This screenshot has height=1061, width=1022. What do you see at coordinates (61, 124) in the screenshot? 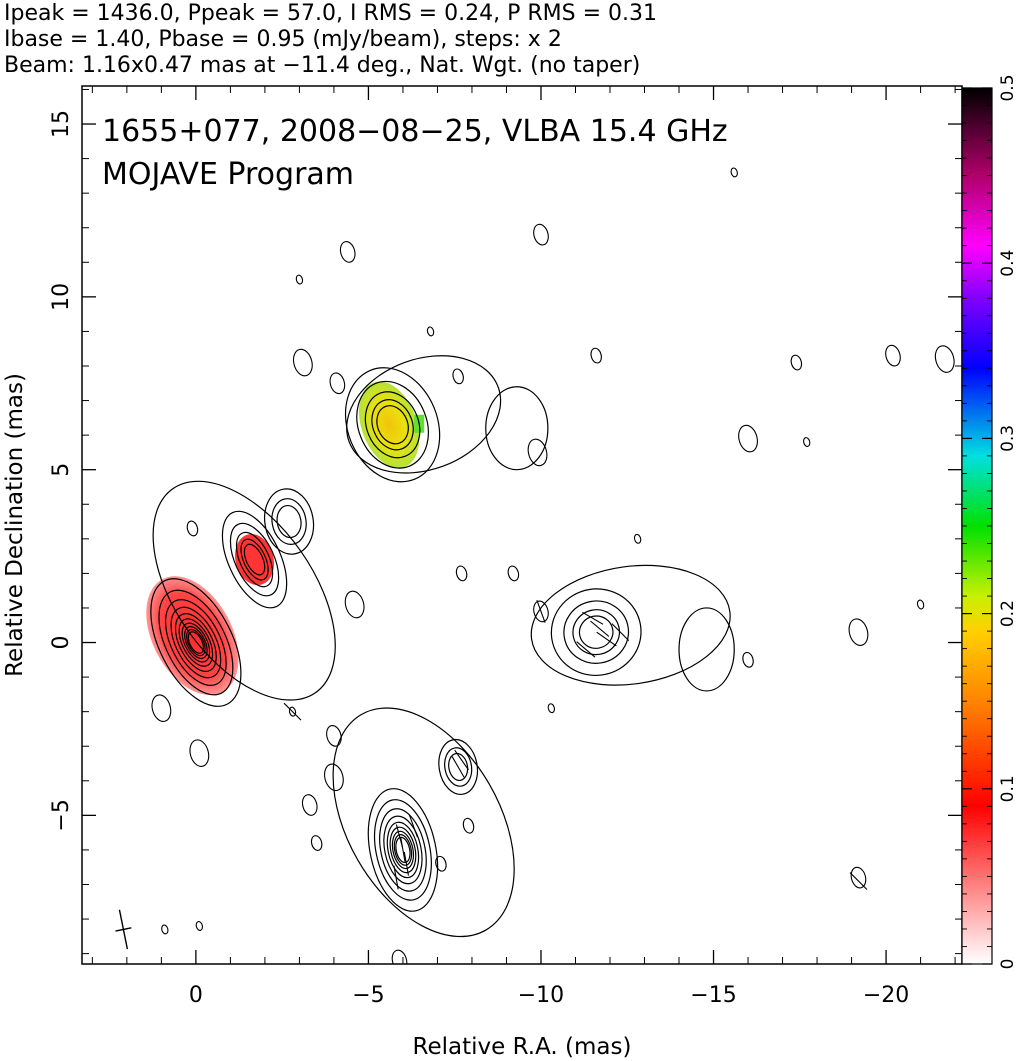
I see `y-tick-label: 15` at bounding box center [61, 124].